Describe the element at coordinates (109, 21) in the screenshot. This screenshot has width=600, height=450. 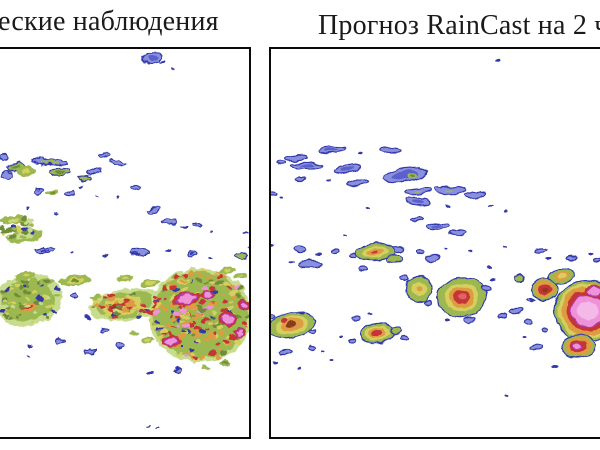
I see `observation-panel-title: еские наблюдения` at that location.